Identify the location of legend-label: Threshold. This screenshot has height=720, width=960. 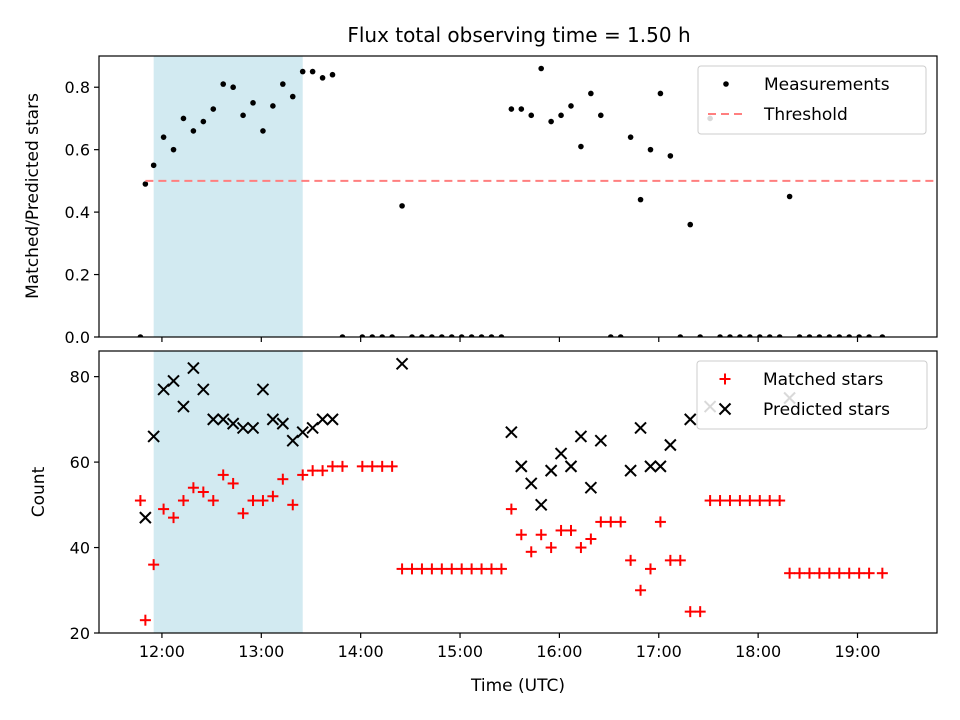
(805, 115).